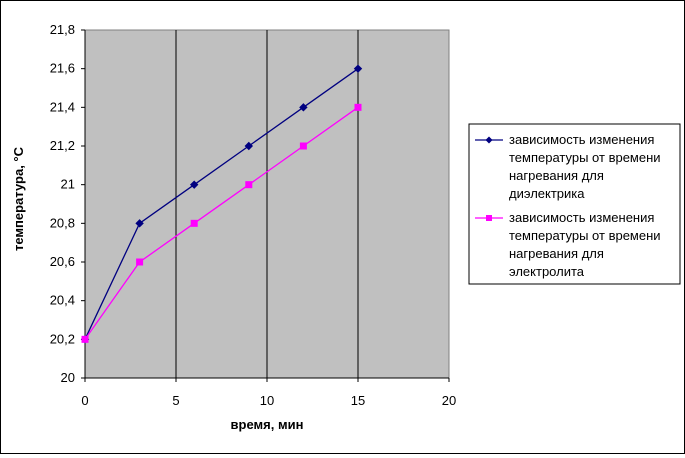 The image size is (685, 458). I want to click on y-tick-label: 20,4, so click(62, 300).